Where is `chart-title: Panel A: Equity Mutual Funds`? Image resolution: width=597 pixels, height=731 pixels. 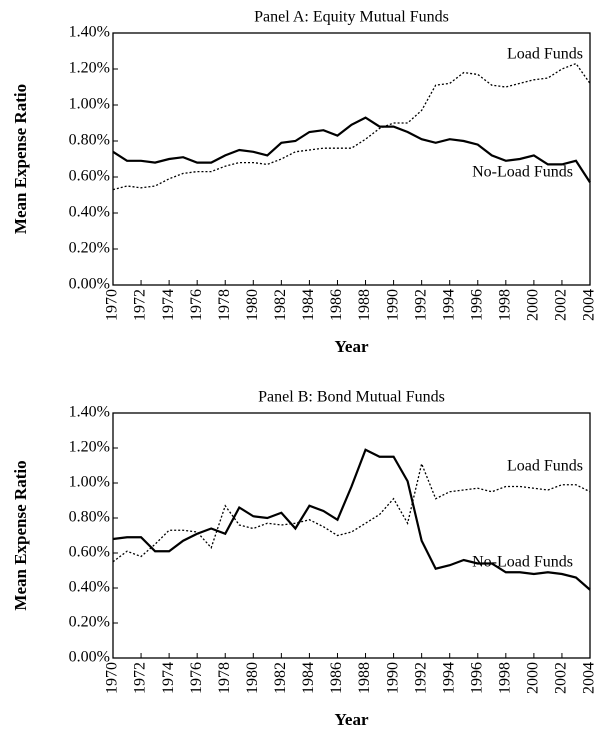
chart-title: Panel A: Equity Mutual Funds is located at coordinates (351, 17).